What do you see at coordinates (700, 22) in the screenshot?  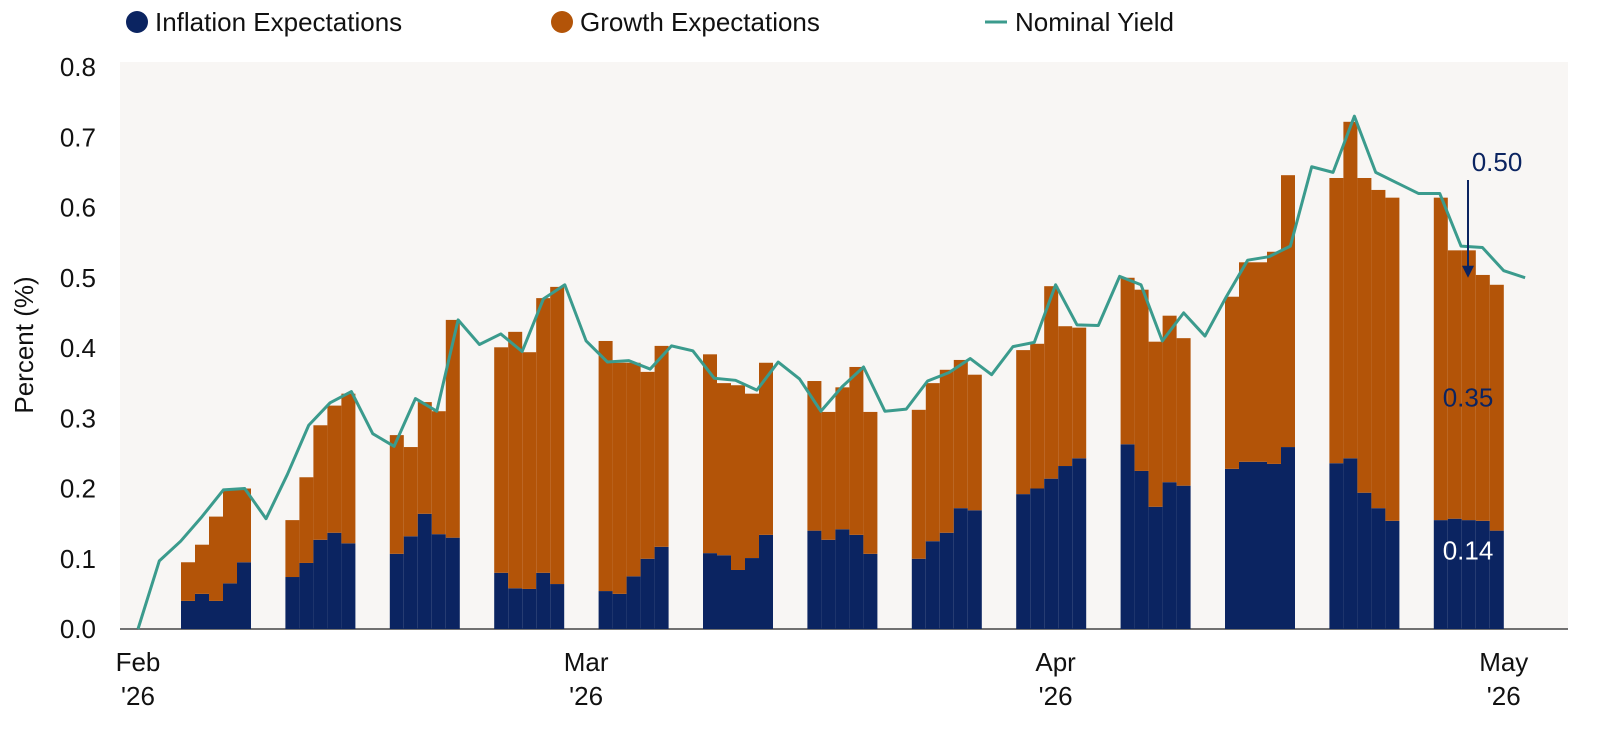 I see `legend-label: Growth Expectations` at bounding box center [700, 22].